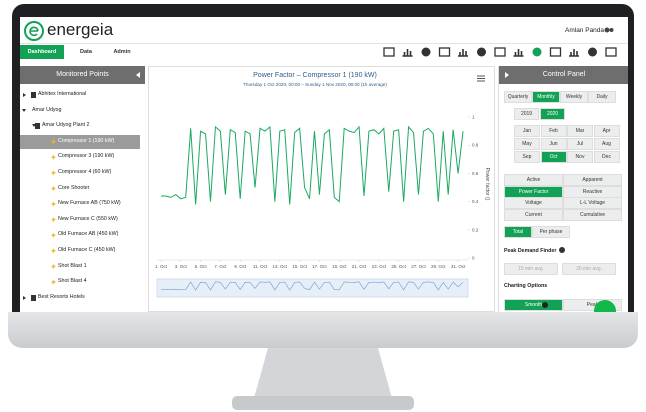  What do you see at coordinates (473, 258) in the screenshot?
I see `y-tick-label: 0` at bounding box center [473, 258].